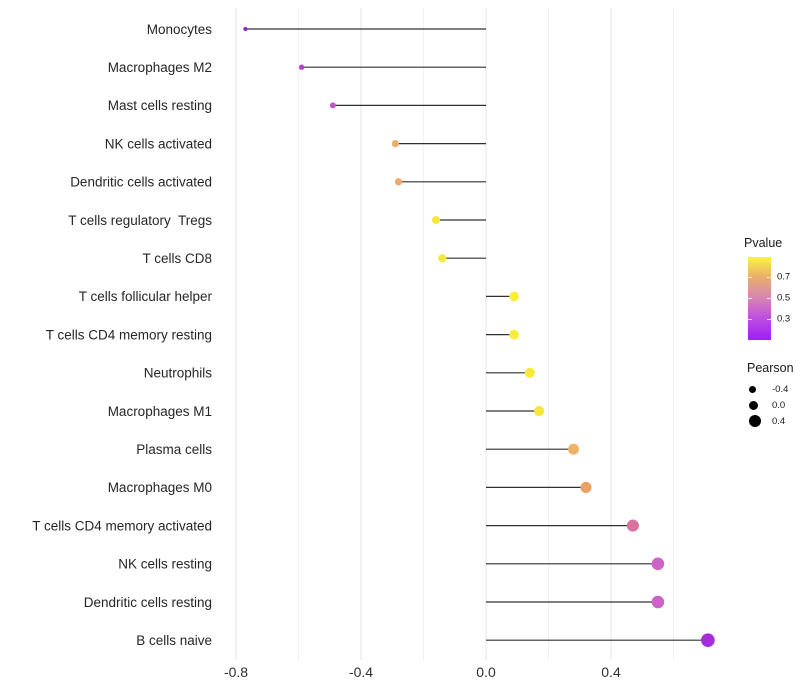 The image size is (800, 700). What do you see at coordinates (174, 640) in the screenshot?
I see `category-label: B cells naive` at bounding box center [174, 640].